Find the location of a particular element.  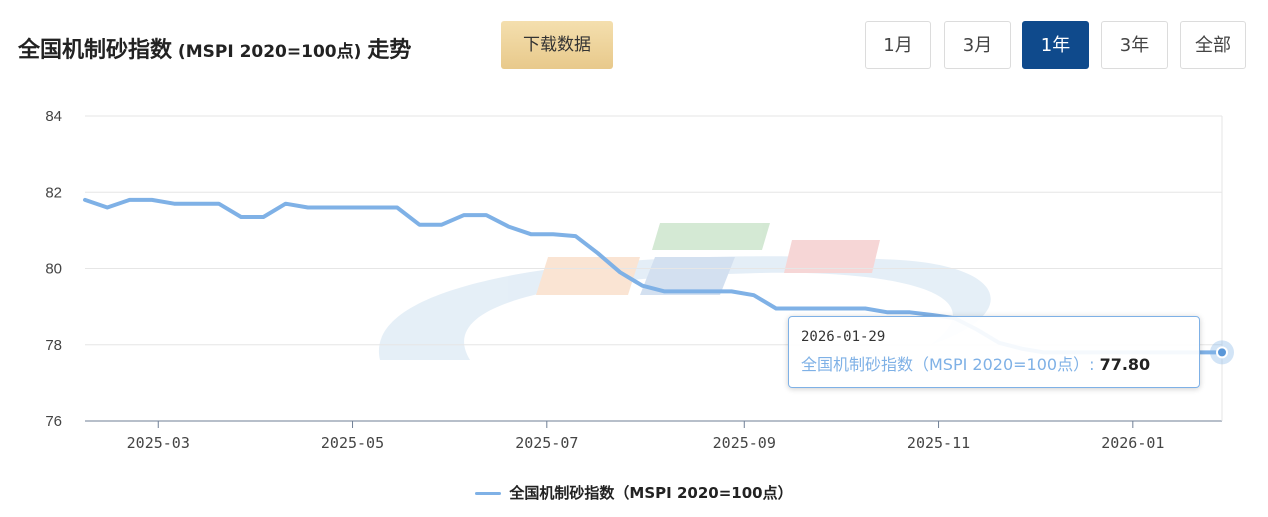

chart-title-prefix: 全国机制砂指数 is located at coordinates (95, 50).